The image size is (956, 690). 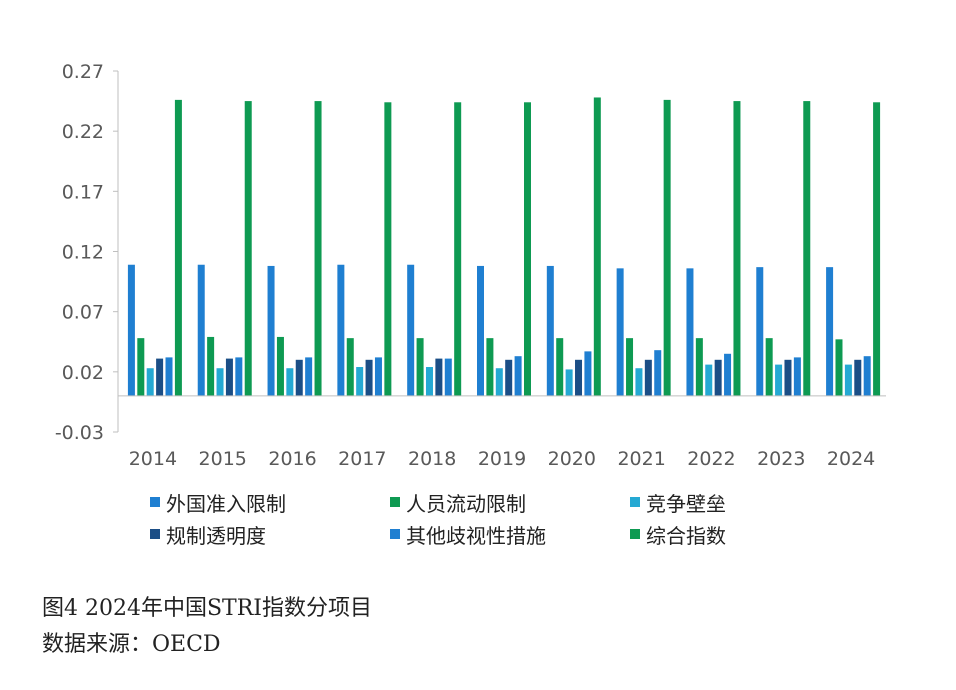 I want to click on figure-source: 数据来源：OECD, so click(x=131, y=644).